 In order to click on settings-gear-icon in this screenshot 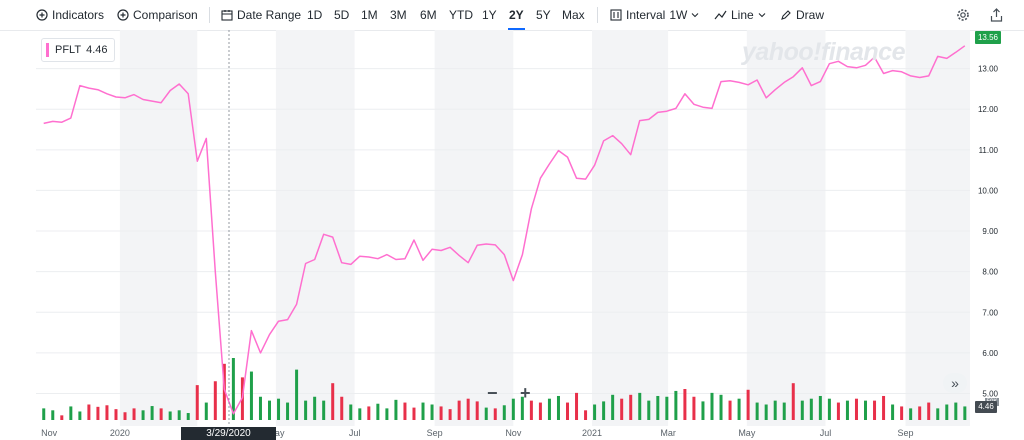, I will do `click(963, 15)`.